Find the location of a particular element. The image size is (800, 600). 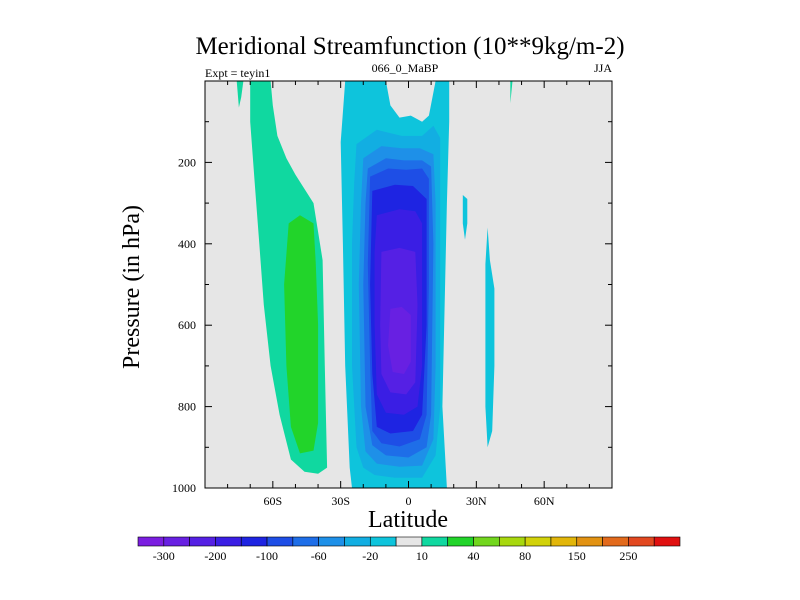

colorbar-label: -60 is located at coordinates (319, 556).